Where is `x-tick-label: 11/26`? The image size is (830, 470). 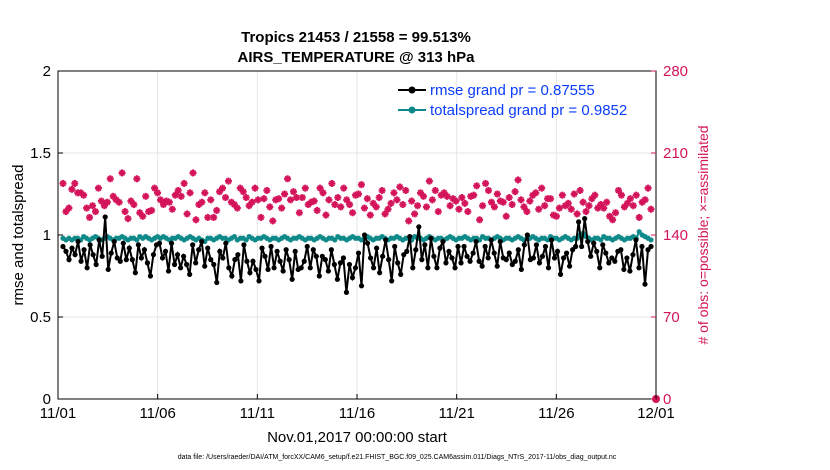 x-tick-label: 11/26 is located at coordinates (556, 413).